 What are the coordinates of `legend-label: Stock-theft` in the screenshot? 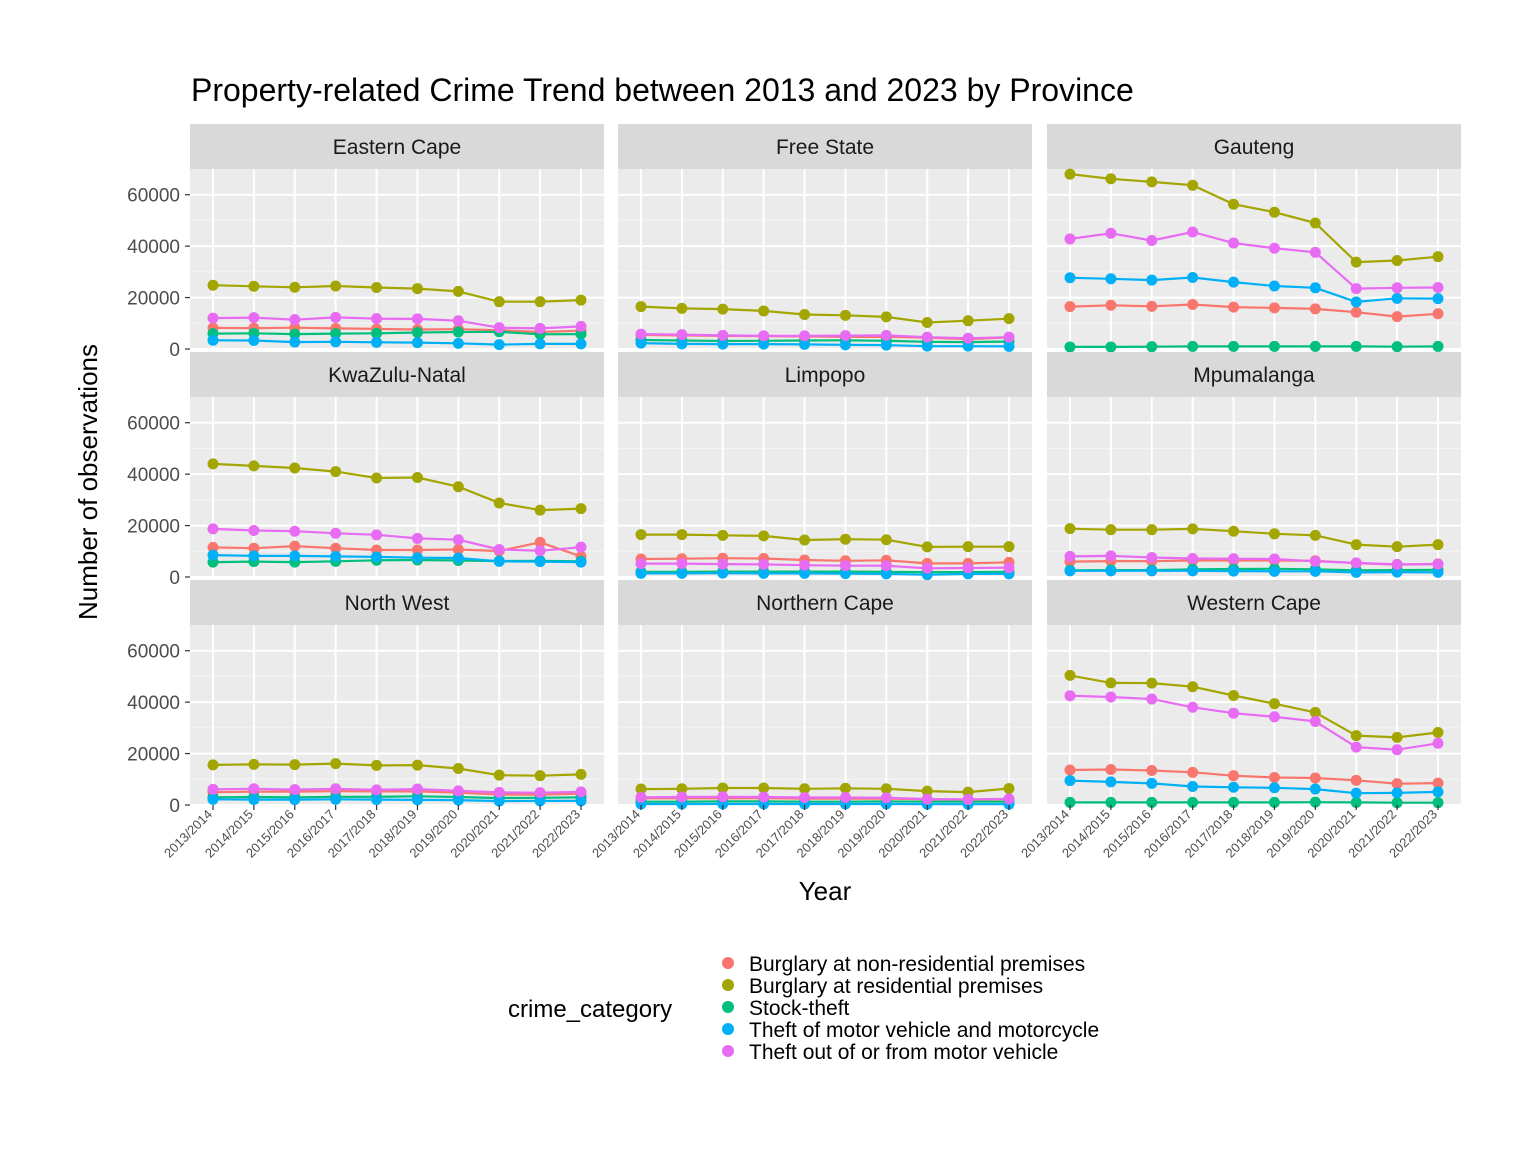 It's located at (799, 1008).